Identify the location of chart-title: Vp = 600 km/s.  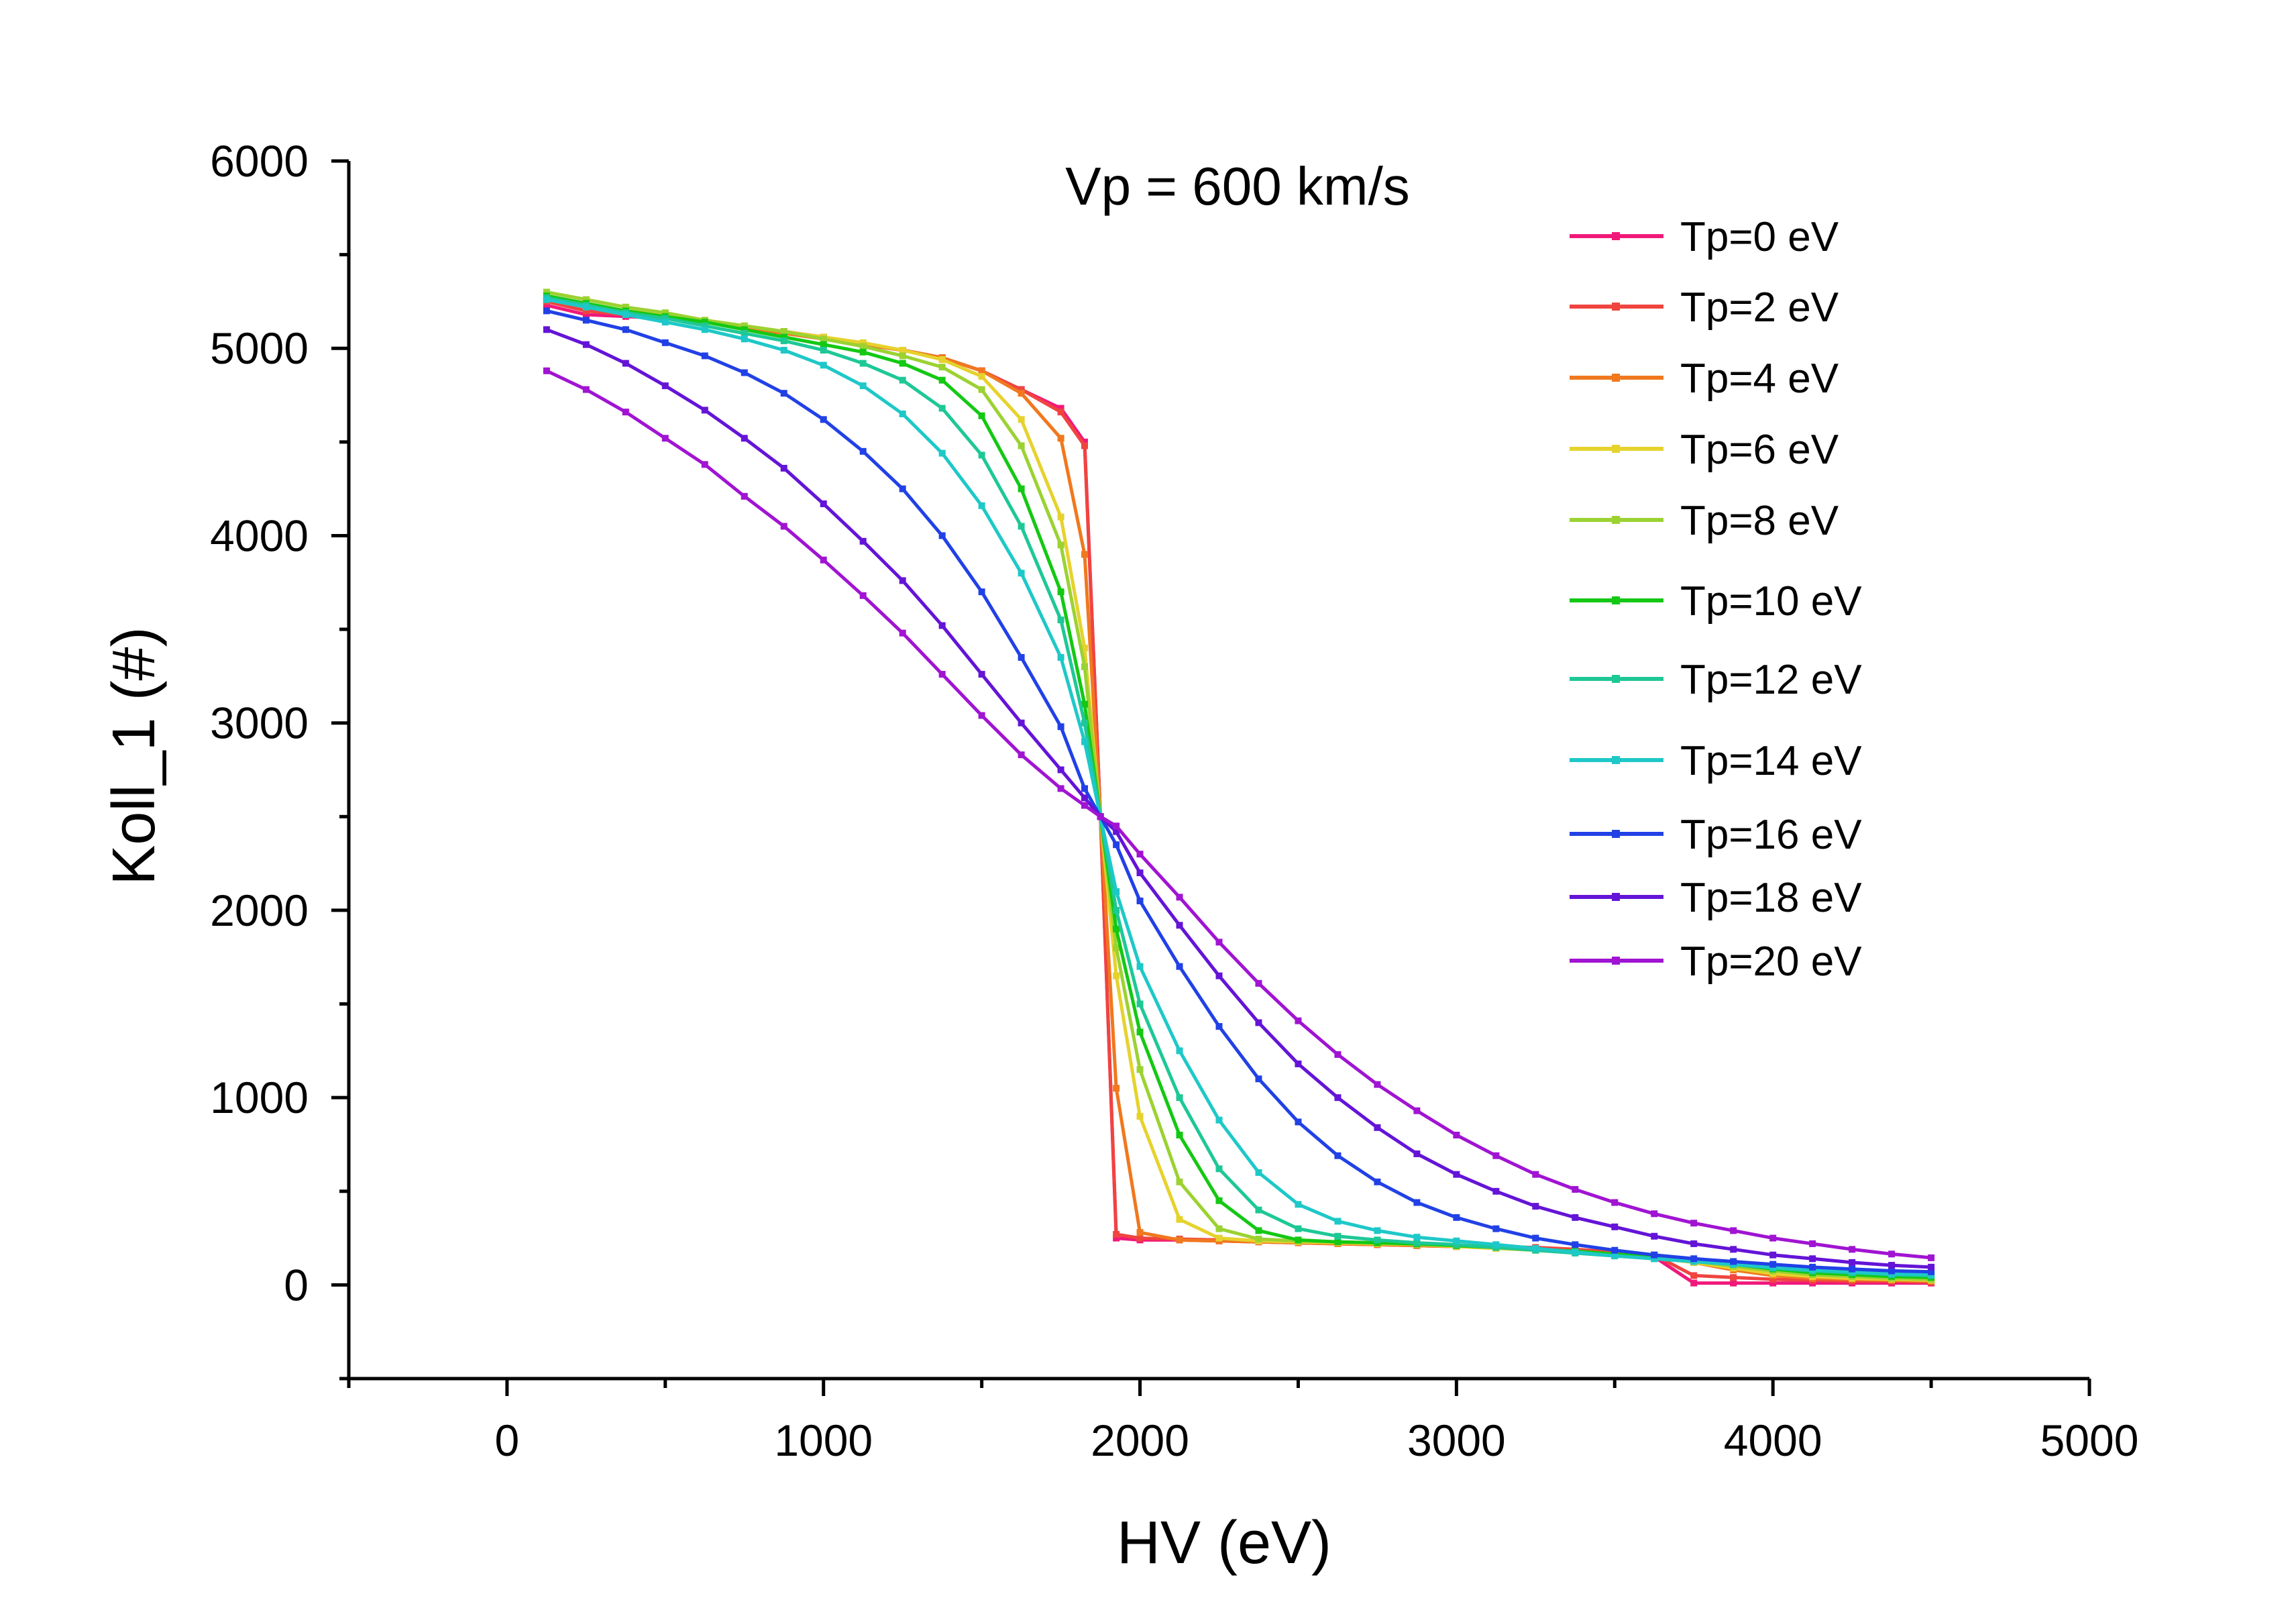
(1237, 186).